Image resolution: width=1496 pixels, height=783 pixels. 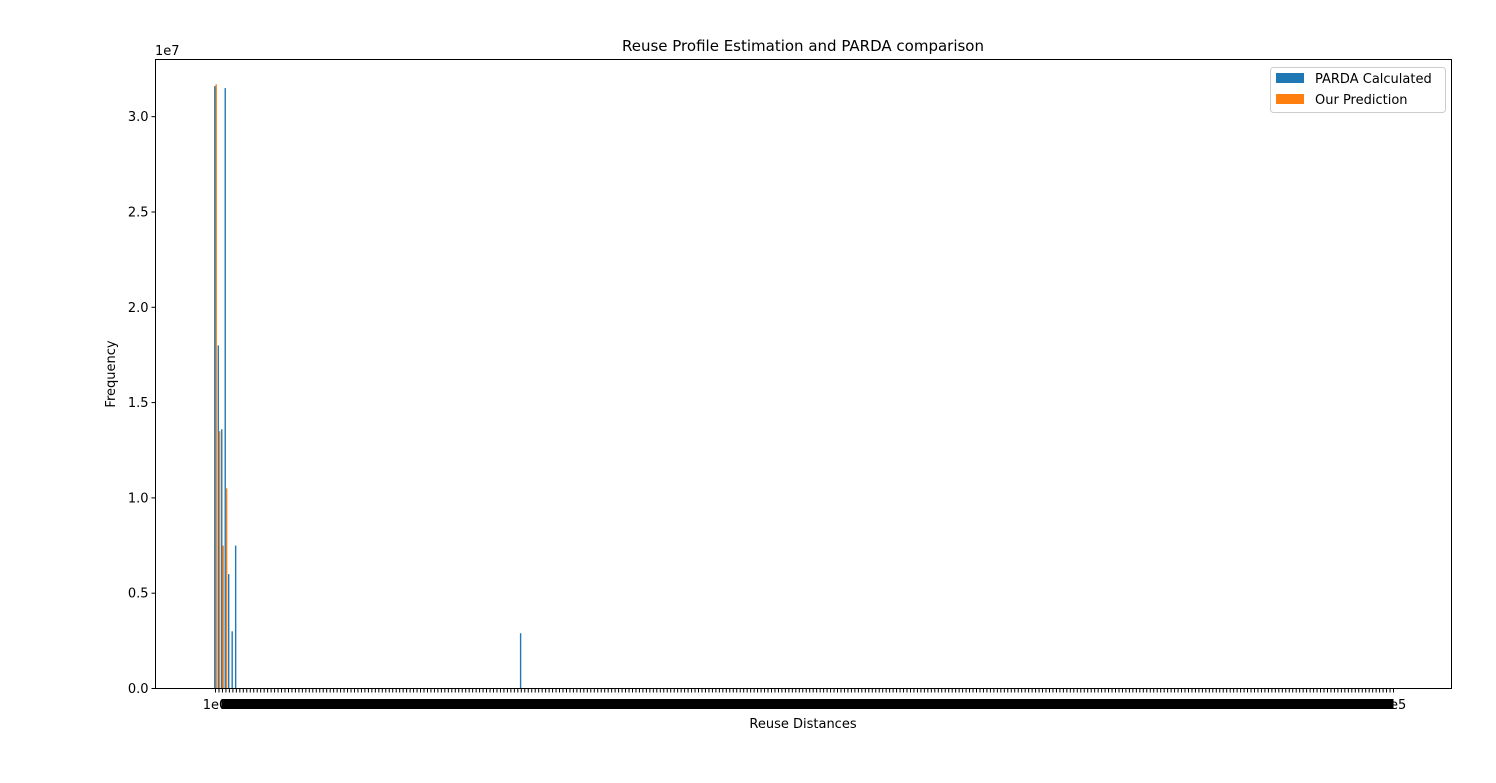 I want to click on y-tick-label: 2.0, so click(x=138, y=308).